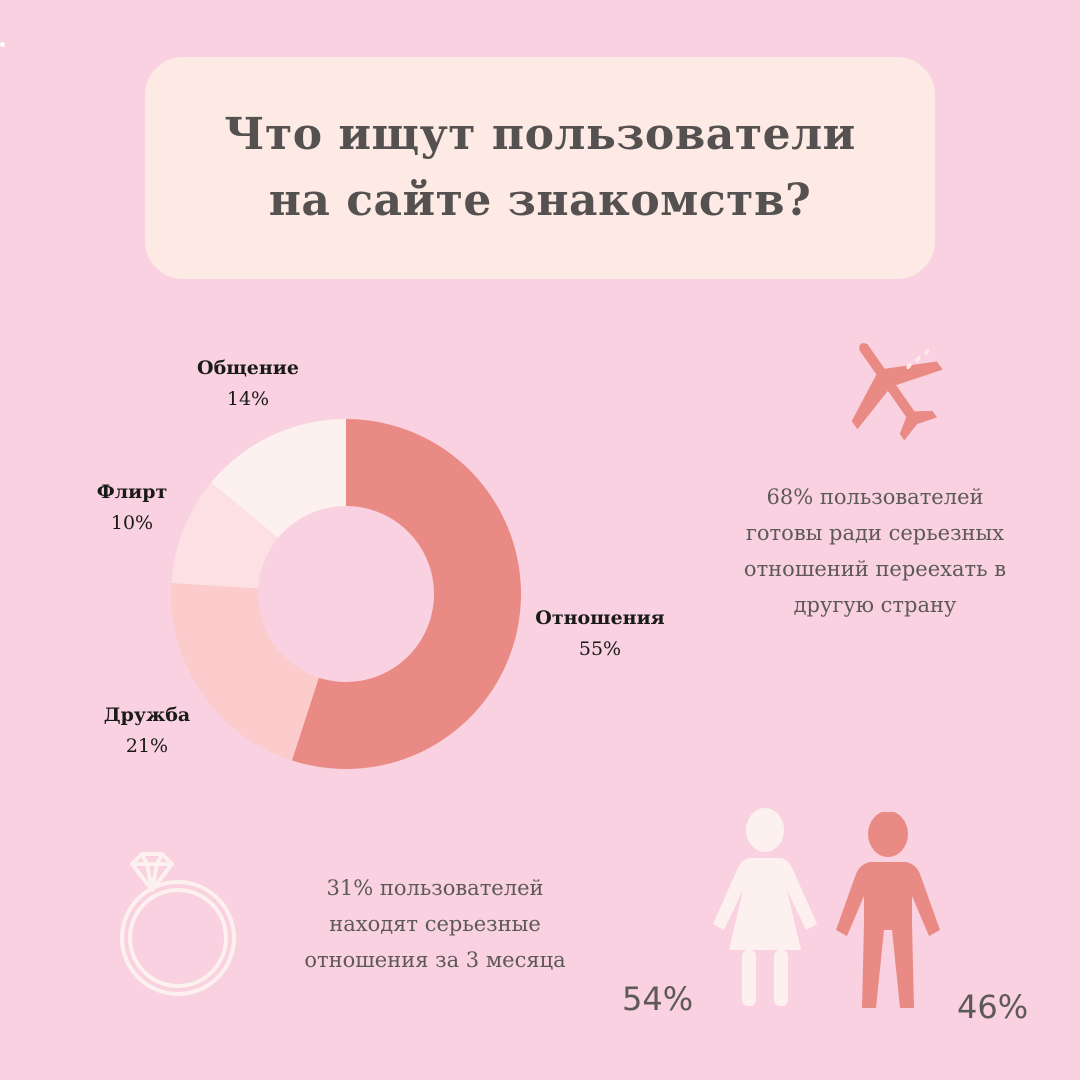 The height and width of the screenshot is (1080, 1080). I want to click on woman-icon, so click(765, 907).